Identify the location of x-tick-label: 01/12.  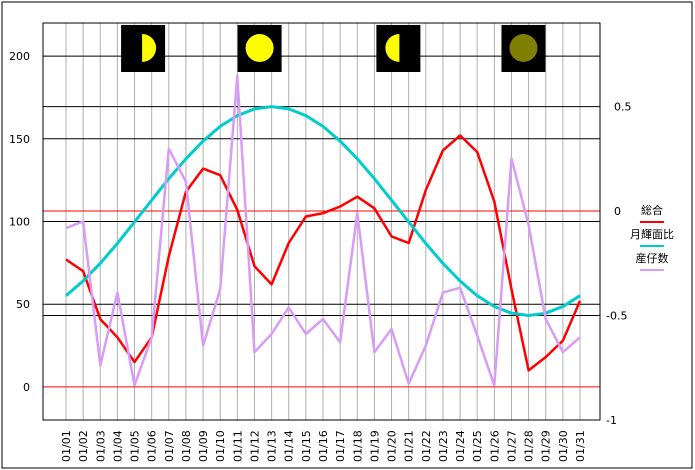
(254, 446).